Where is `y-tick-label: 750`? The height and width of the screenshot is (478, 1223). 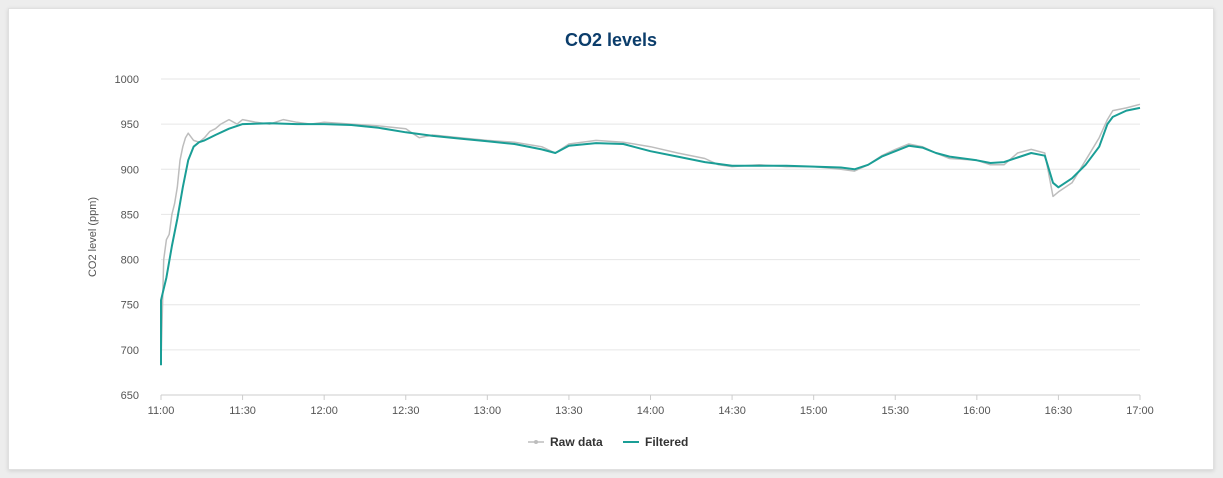 y-tick-label: 750 is located at coordinates (130, 306).